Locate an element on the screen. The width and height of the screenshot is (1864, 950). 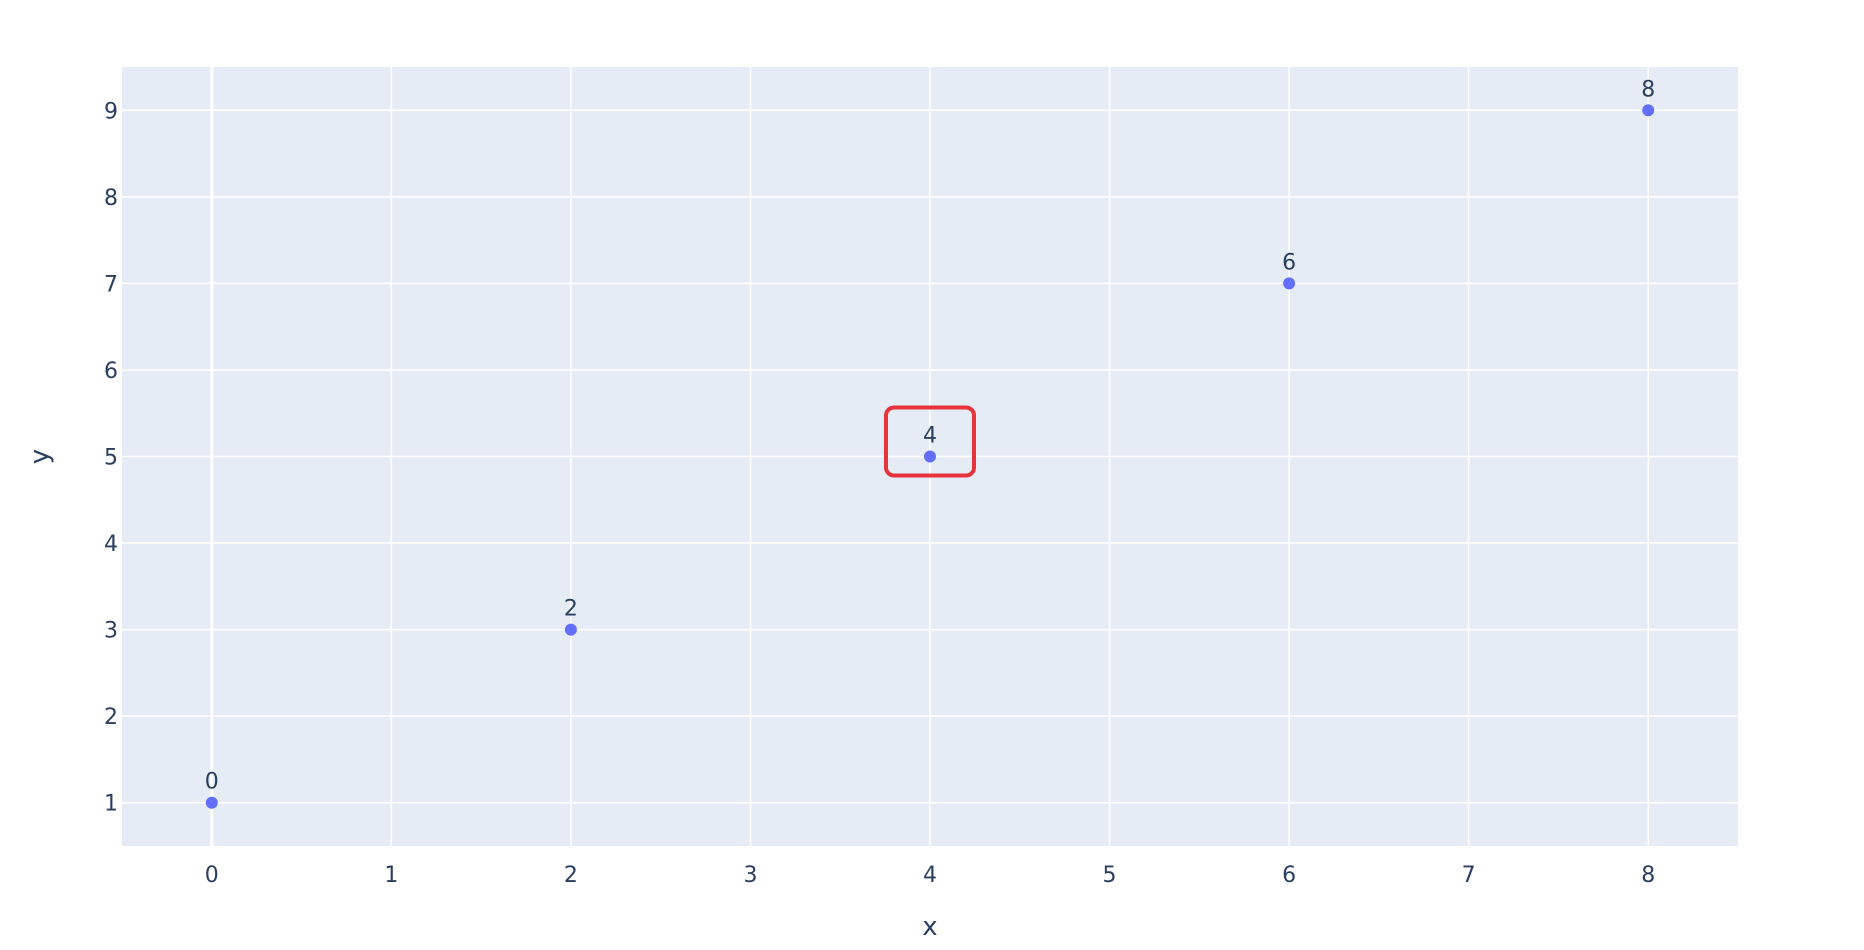
y-tick-label-5: 5 is located at coordinates (111, 458).